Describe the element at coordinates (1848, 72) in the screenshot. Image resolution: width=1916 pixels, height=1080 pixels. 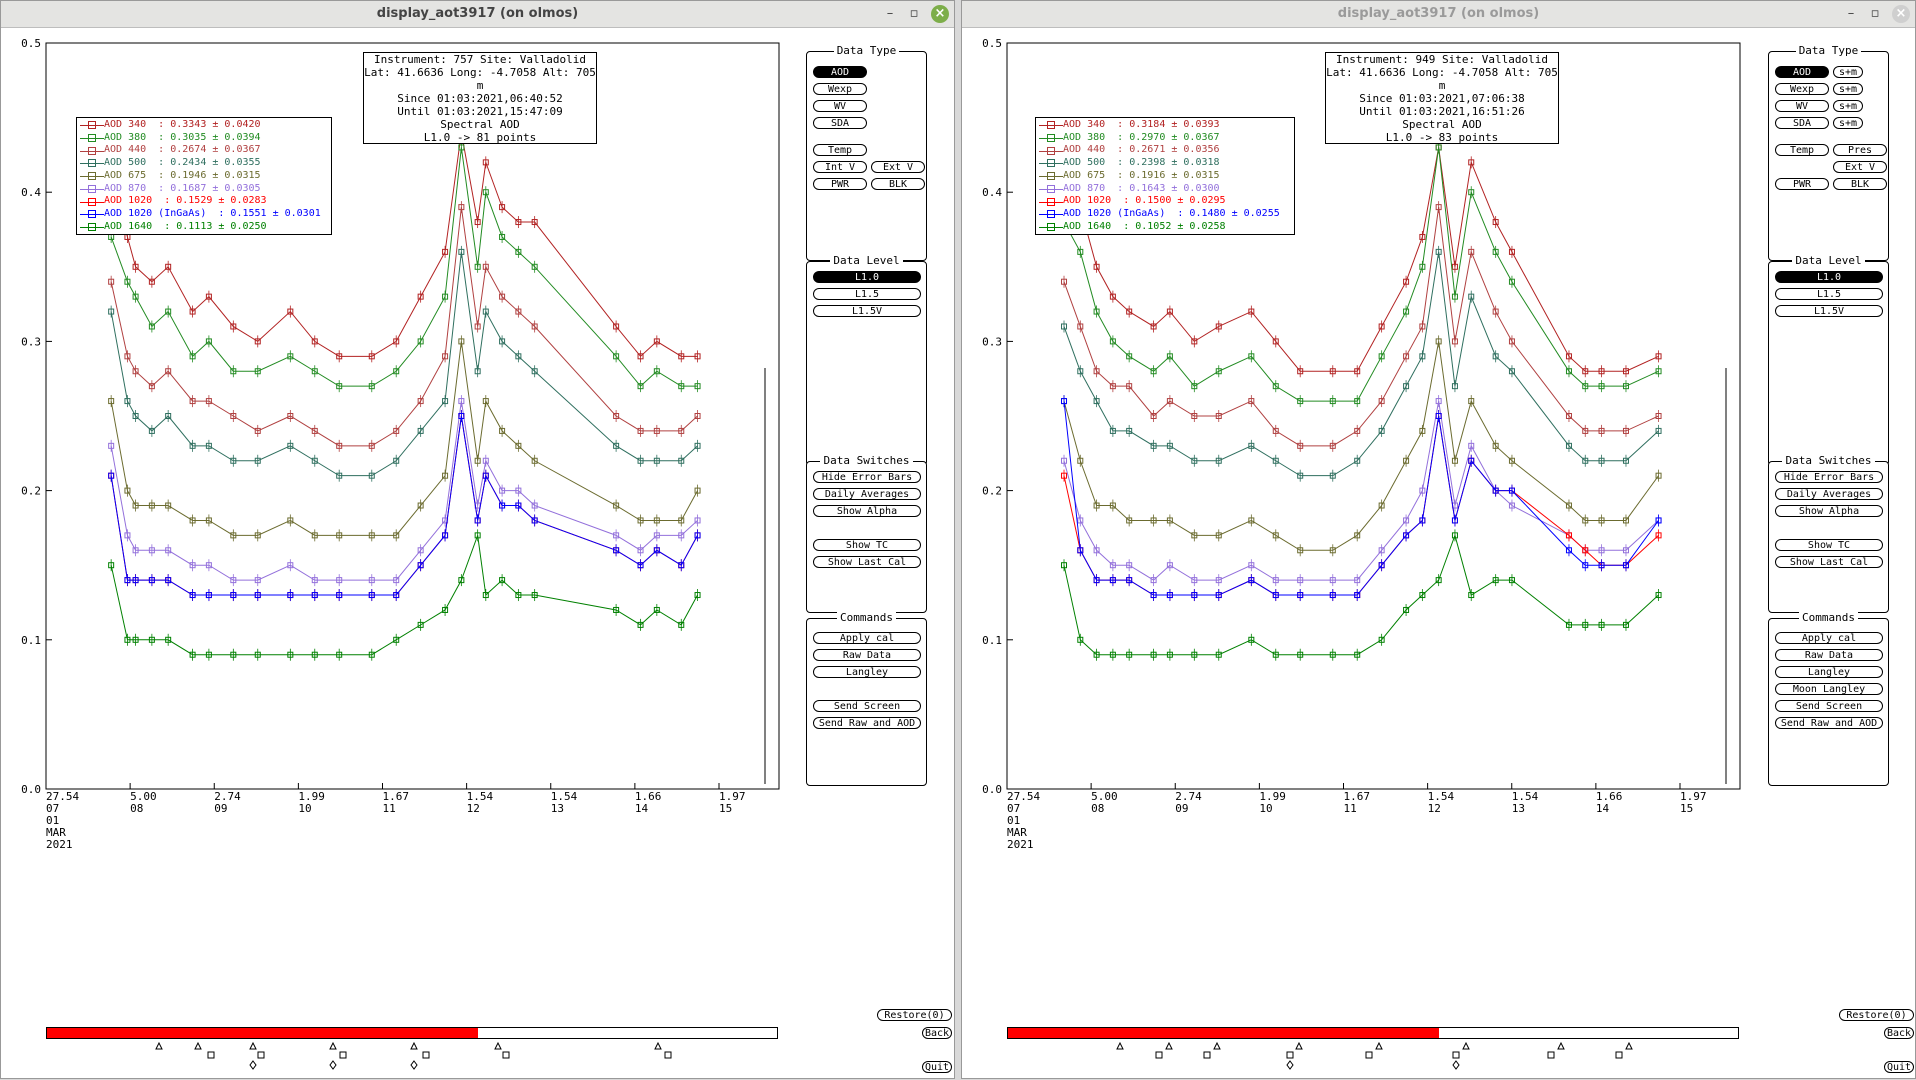
I see `aod-s-m-button: s+m` at that location.